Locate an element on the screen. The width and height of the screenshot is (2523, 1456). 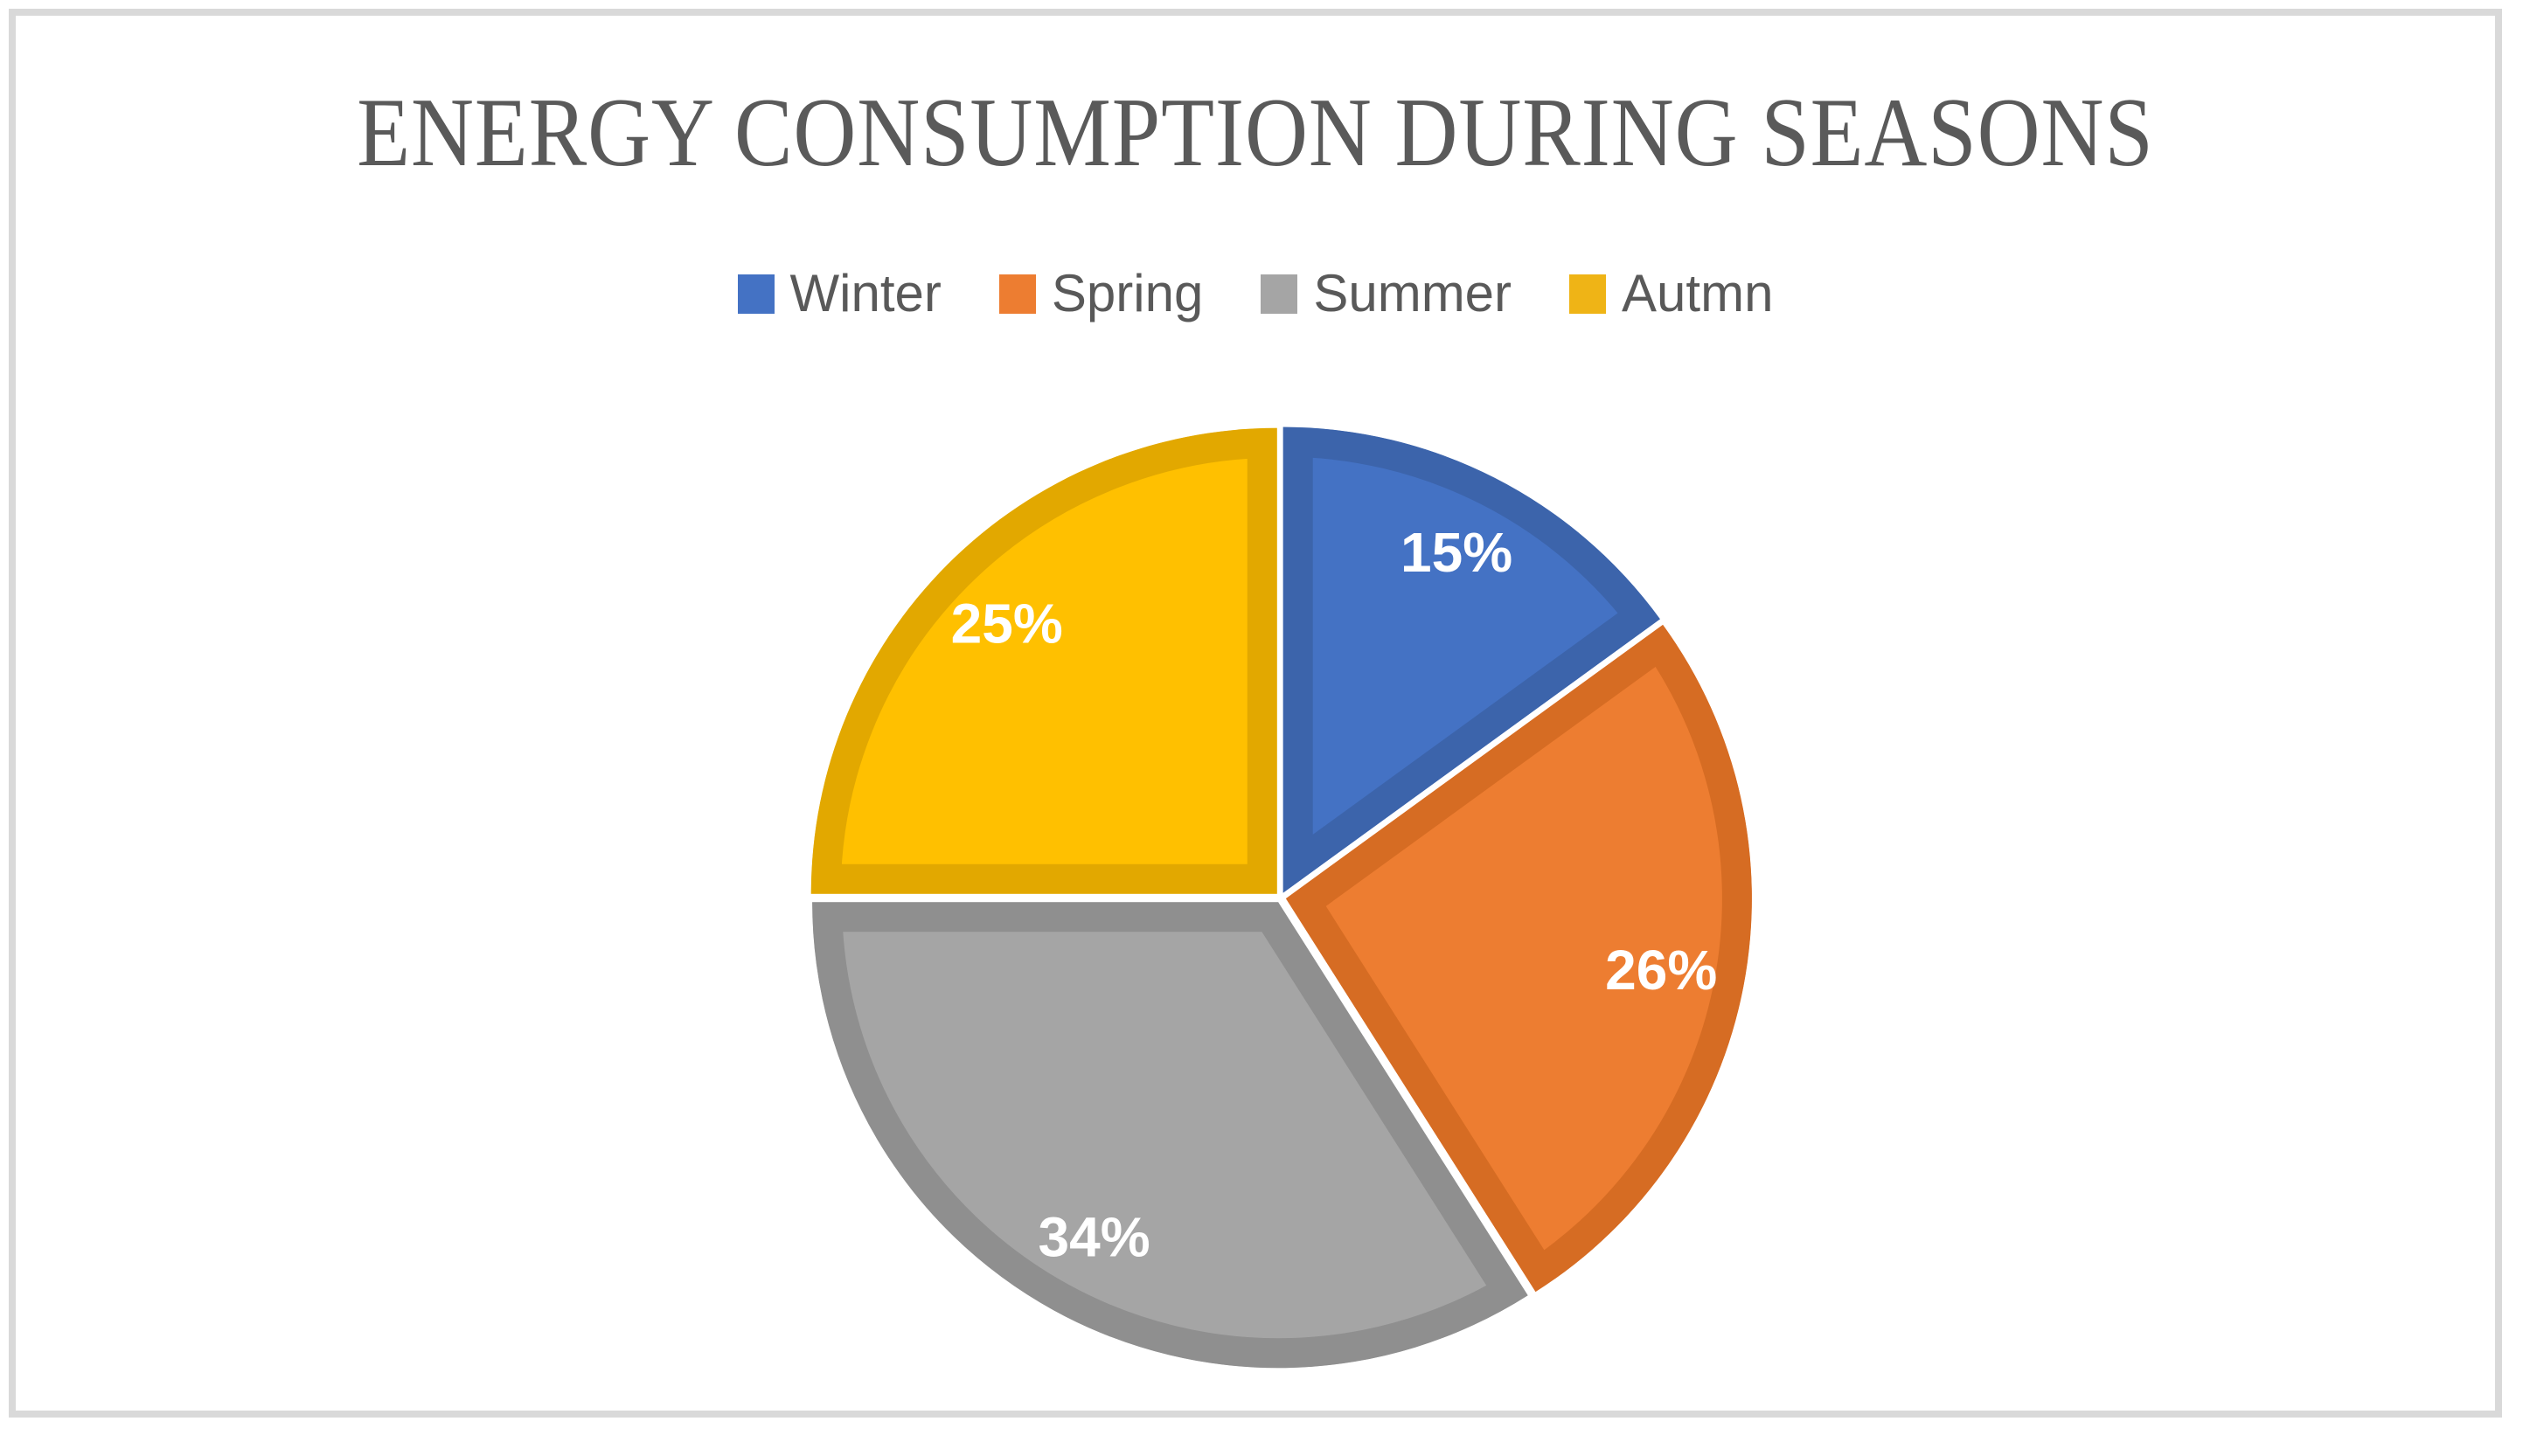
chart-title: ENERGY CONSUMPTION DURING SEASONS is located at coordinates (1256, 133).